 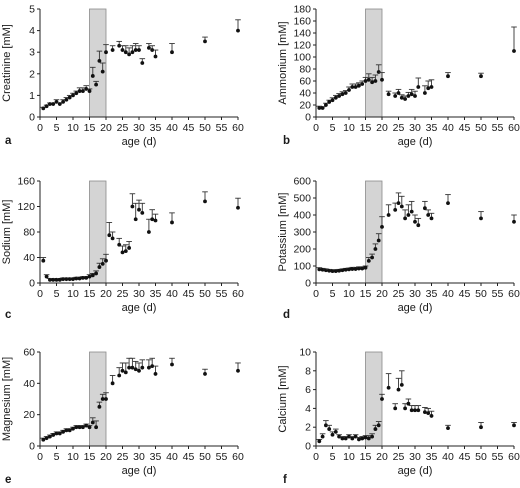 What do you see at coordinates (205, 294) in the screenshot?
I see `x-tick-label: 50` at bounding box center [205, 294].